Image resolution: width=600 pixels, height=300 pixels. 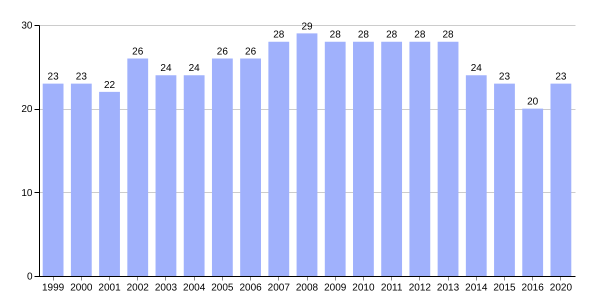 What do you see at coordinates (81, 288) in the screenshot?
I see `x-tick-label: 2000` at bounding box center [81, 288].